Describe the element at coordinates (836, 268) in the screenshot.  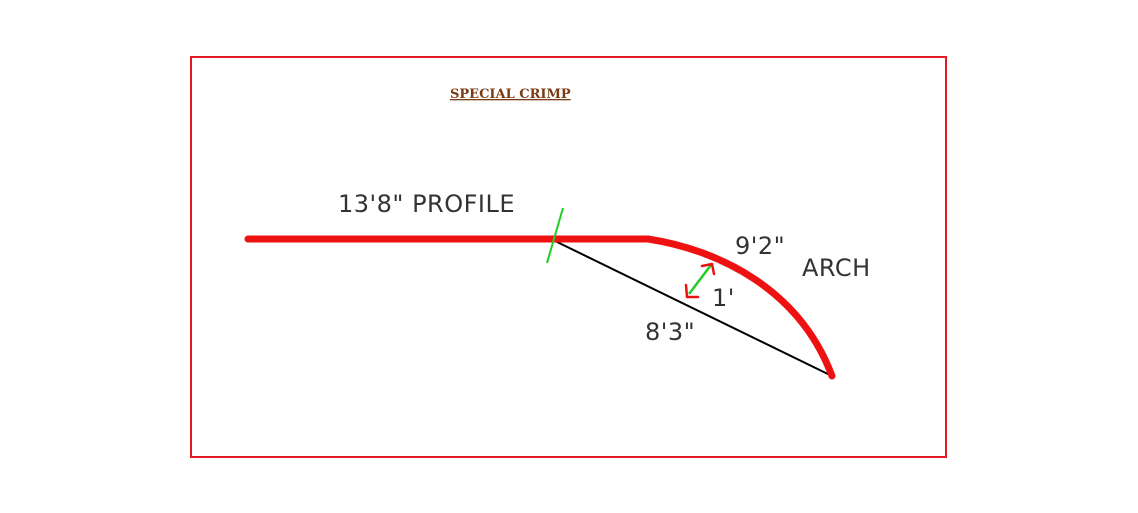
I see `arch-label: ARCH` at that location.